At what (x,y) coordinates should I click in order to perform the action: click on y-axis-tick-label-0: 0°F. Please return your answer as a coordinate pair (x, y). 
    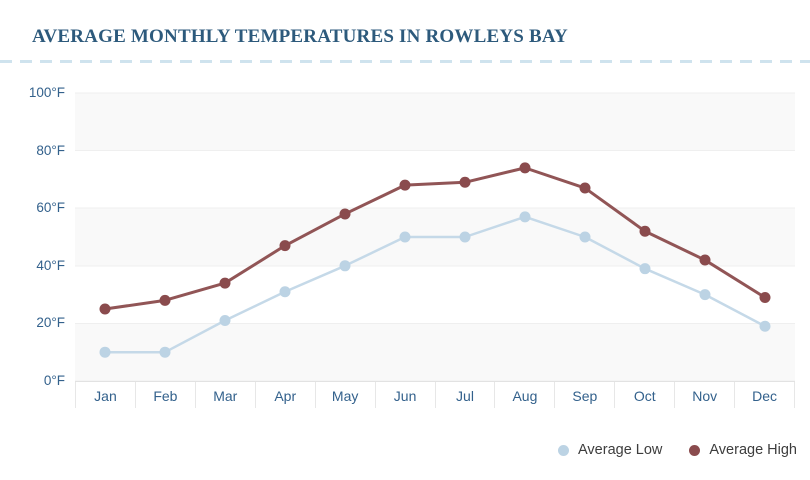
    Looking at the image, I should click on (54, 380).